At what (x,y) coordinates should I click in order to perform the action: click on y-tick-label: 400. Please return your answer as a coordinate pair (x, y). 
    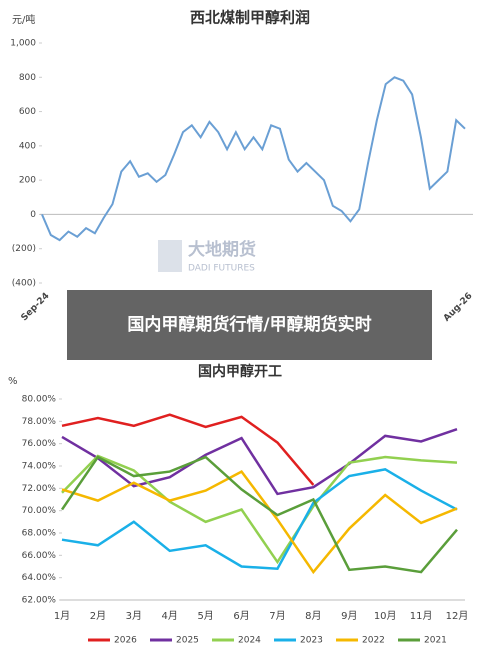
    Looking at the image, I should click on (27, 146).